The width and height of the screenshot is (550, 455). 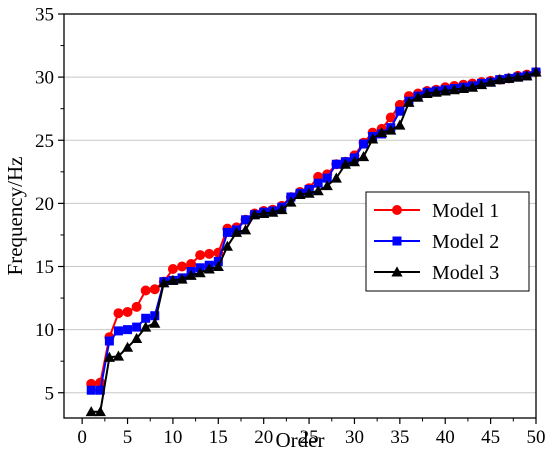 What do you see at coordinates (82, 437) in the screenshot?
I see `x-tick-label-0: 0` at bounding box center [82, 437].